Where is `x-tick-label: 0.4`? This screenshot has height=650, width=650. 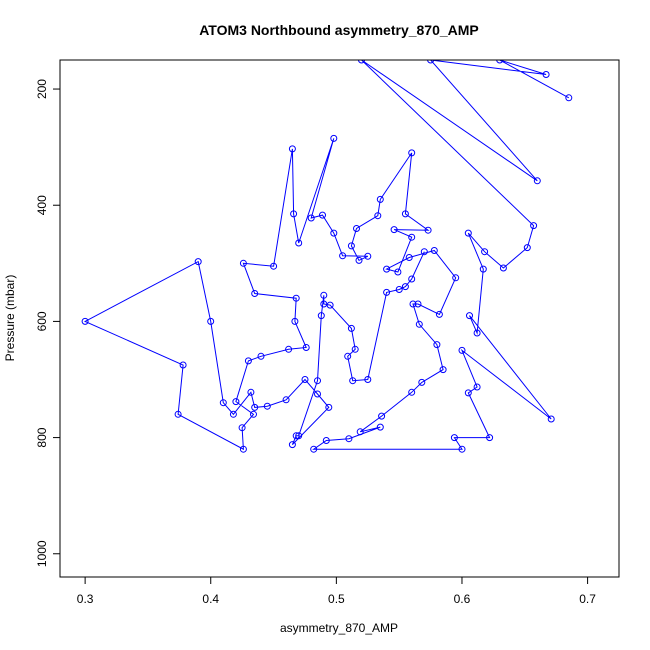
x-tick-label: 0.4 is located at coordinates (210, 599).